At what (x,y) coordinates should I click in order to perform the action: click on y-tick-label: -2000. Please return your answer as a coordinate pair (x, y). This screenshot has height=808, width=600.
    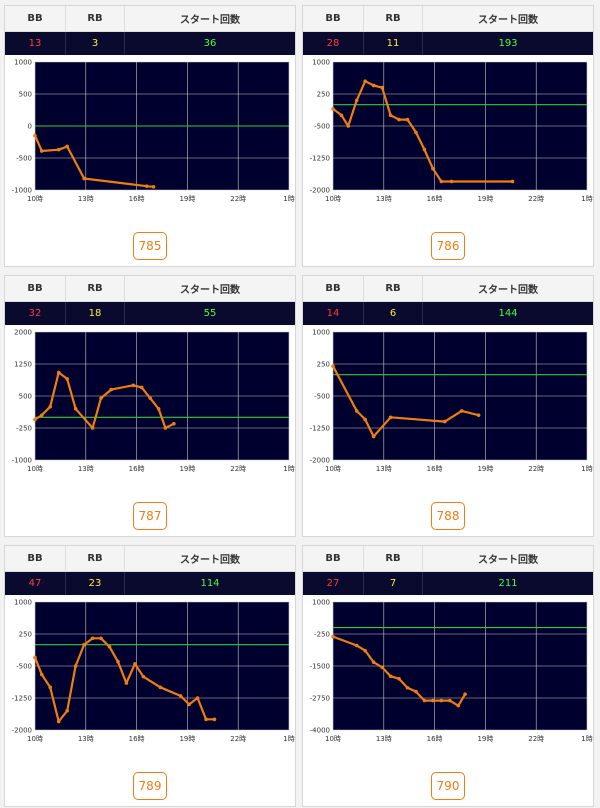
    Looking at the image, I should click on (22, 731).